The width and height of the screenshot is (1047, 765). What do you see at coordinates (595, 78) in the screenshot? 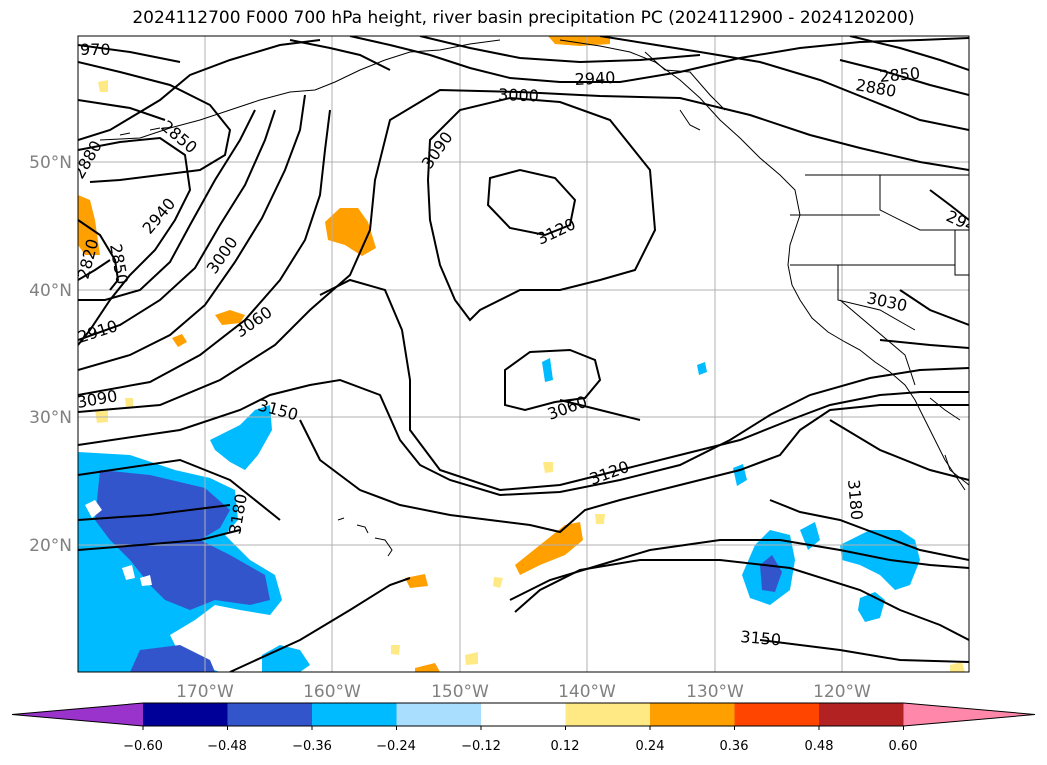
I see `contour-label: 2940` at bounding box center [595, 78].